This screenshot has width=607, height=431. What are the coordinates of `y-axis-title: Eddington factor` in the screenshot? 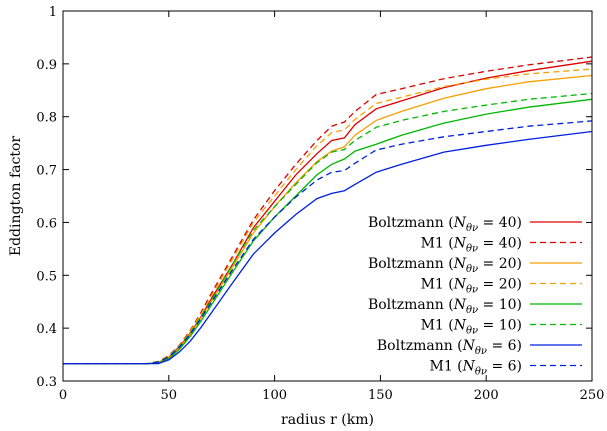 It's located at (16, 196).